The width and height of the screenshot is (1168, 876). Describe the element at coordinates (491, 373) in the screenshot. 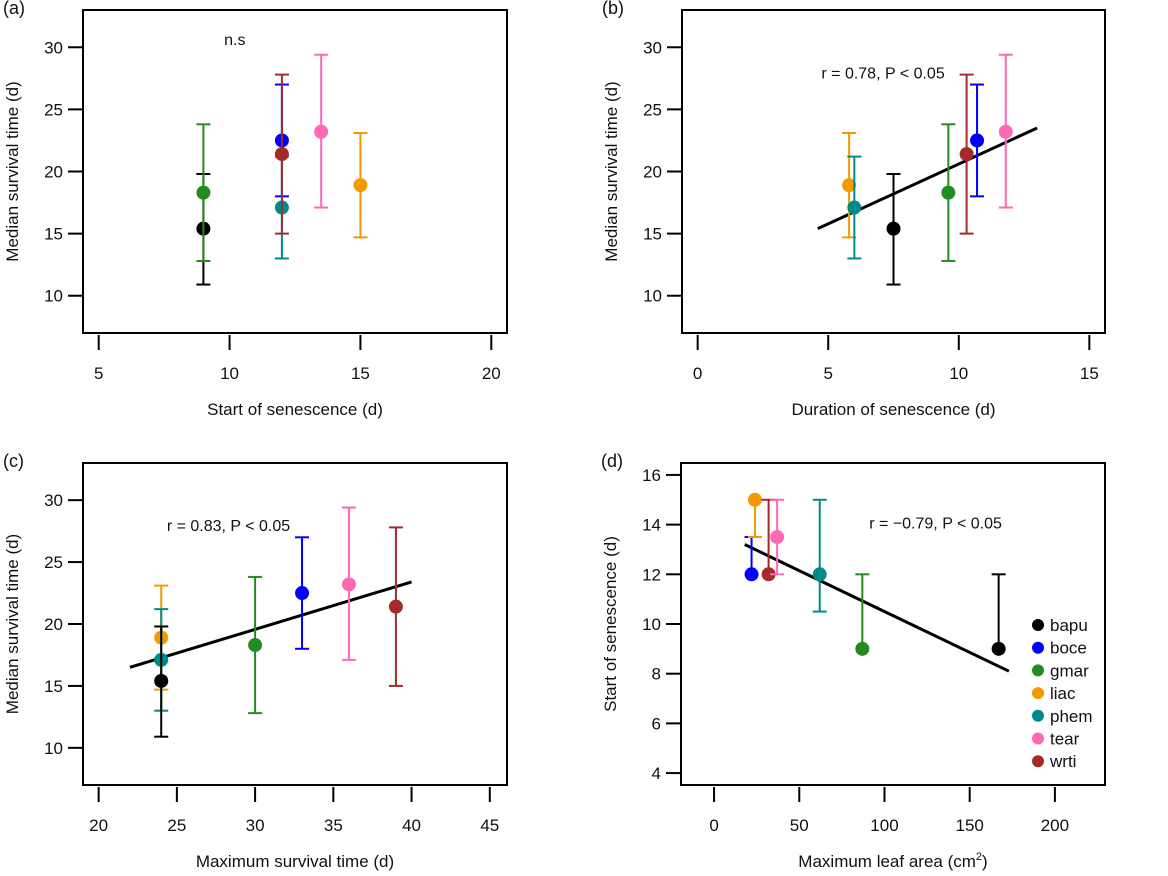

I see `x-tick-label: 20` at that location.